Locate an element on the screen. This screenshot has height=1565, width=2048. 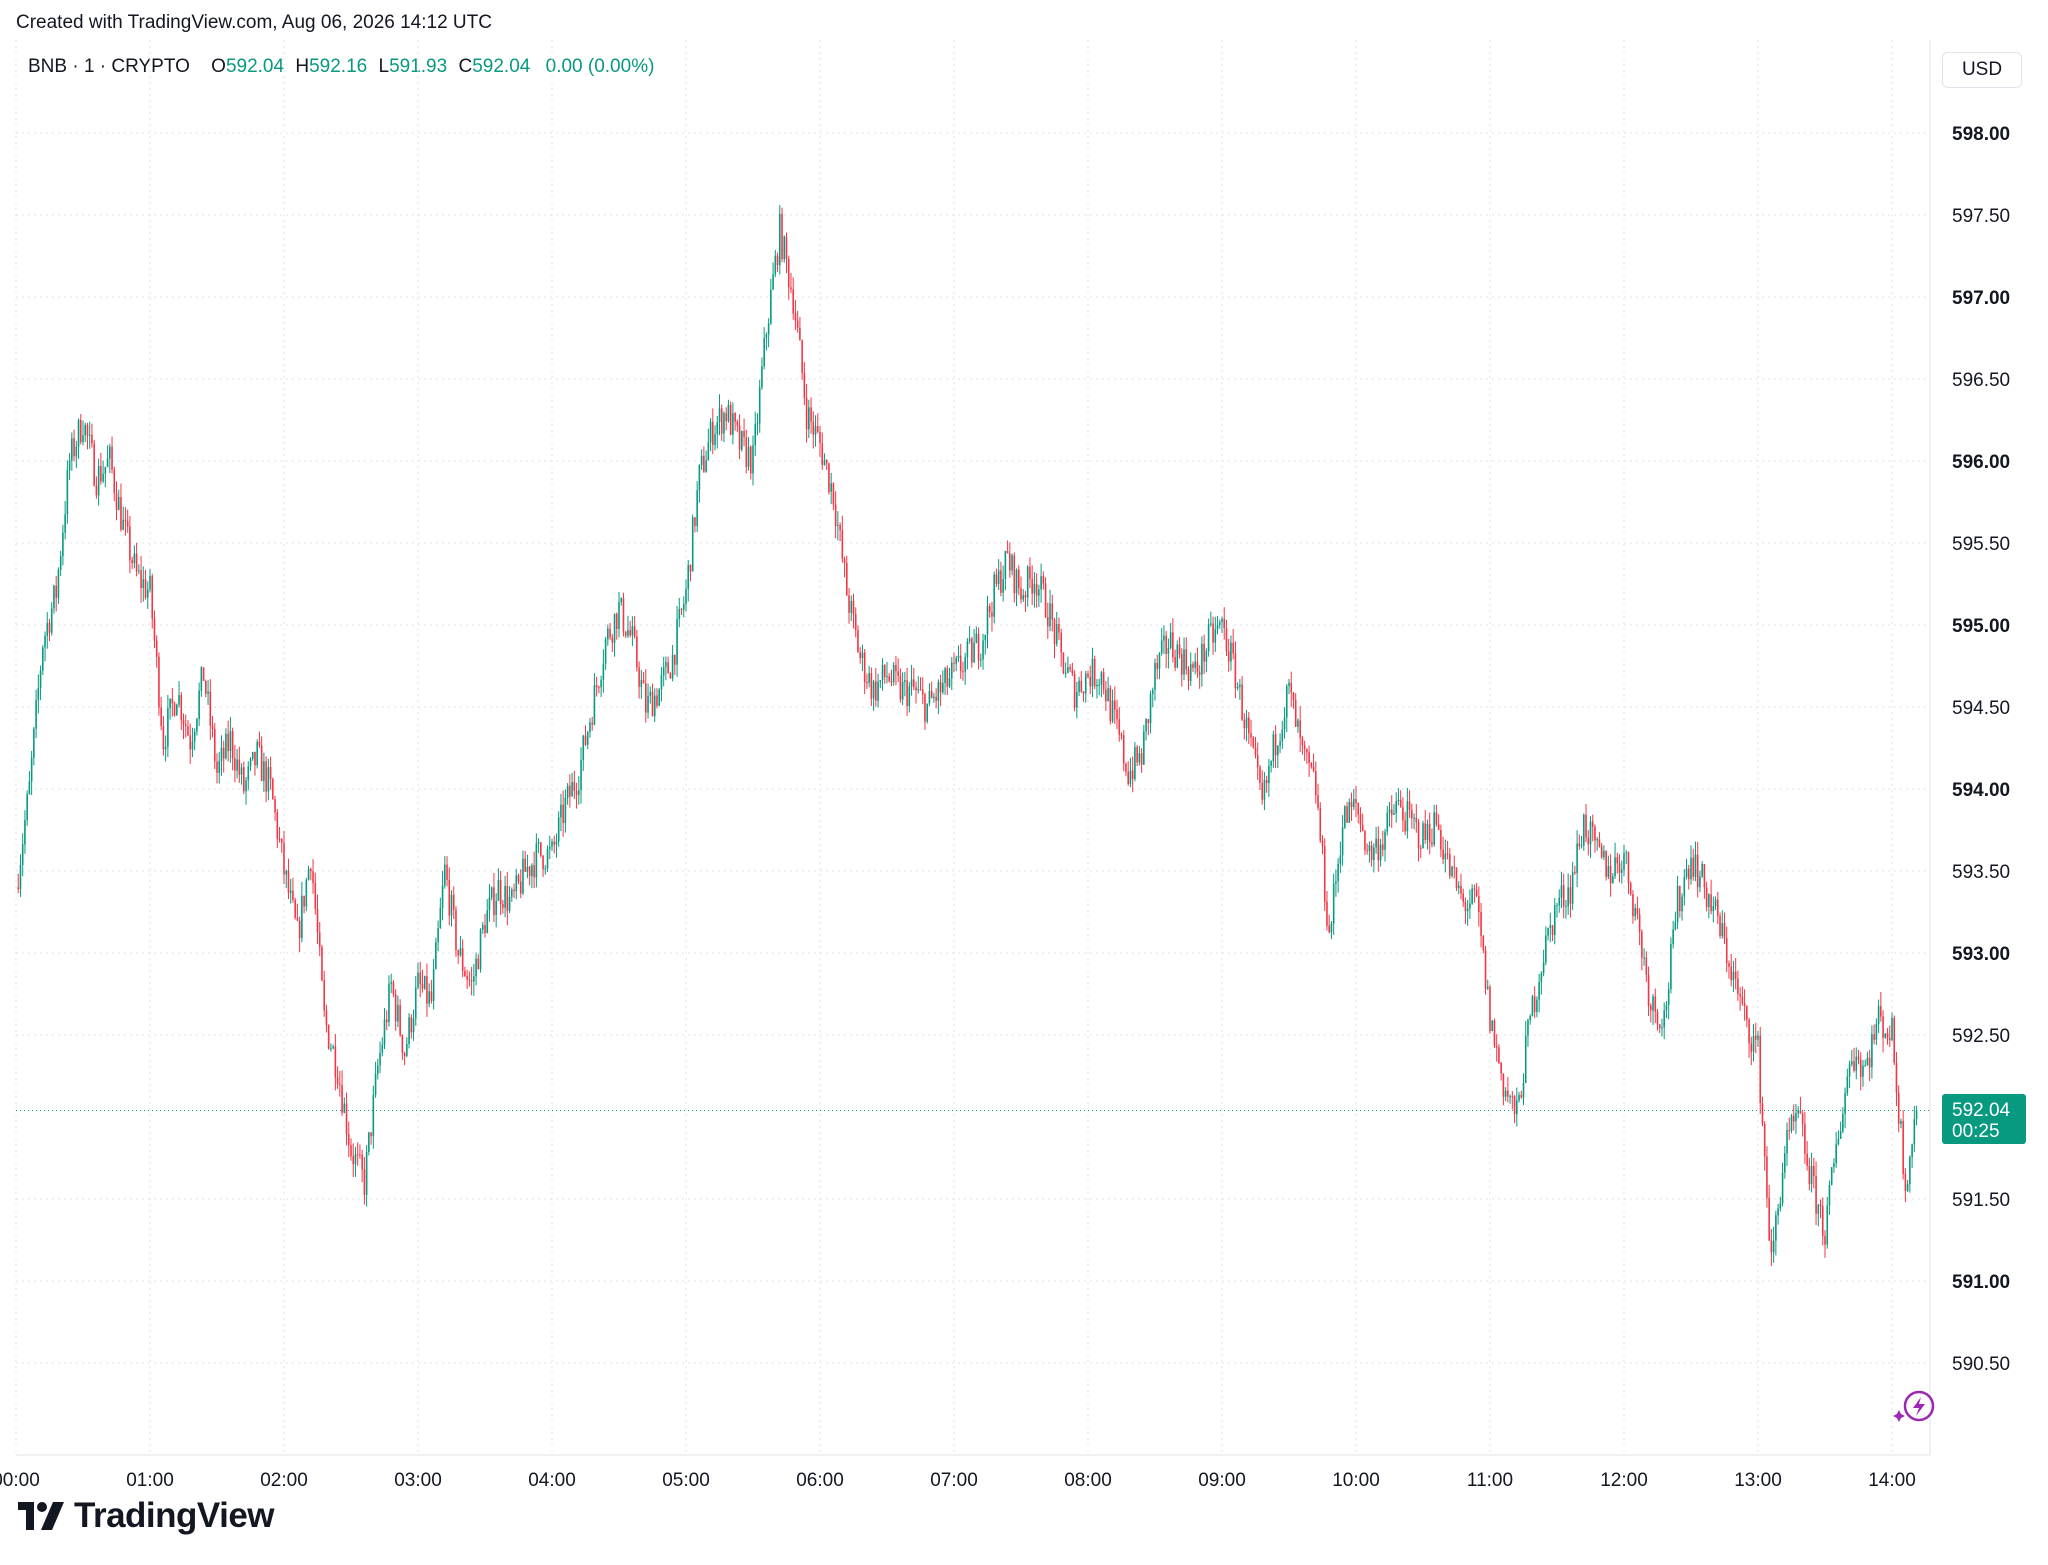
x-tick-label: 06:00 is located at coordinates (820, 1480).